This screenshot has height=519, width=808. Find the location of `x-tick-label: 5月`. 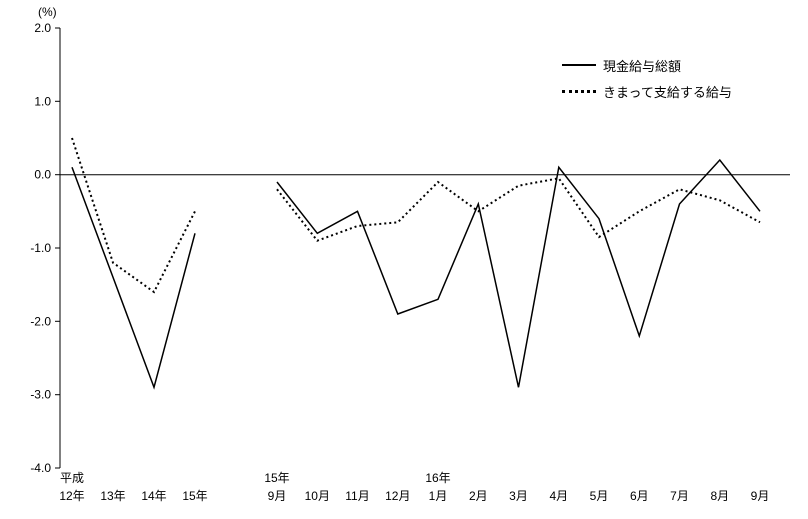

x-tick-label: 5月 is located at coordinates (599, 496).